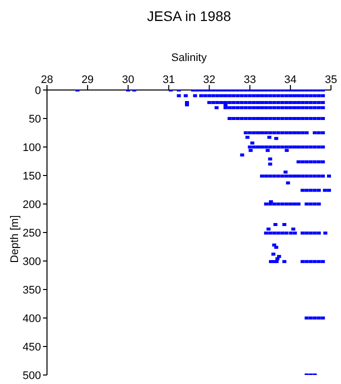  Describe the element at coordinates (31, 262) in the screenshot. I see `y-tick-label: 300` at that location.